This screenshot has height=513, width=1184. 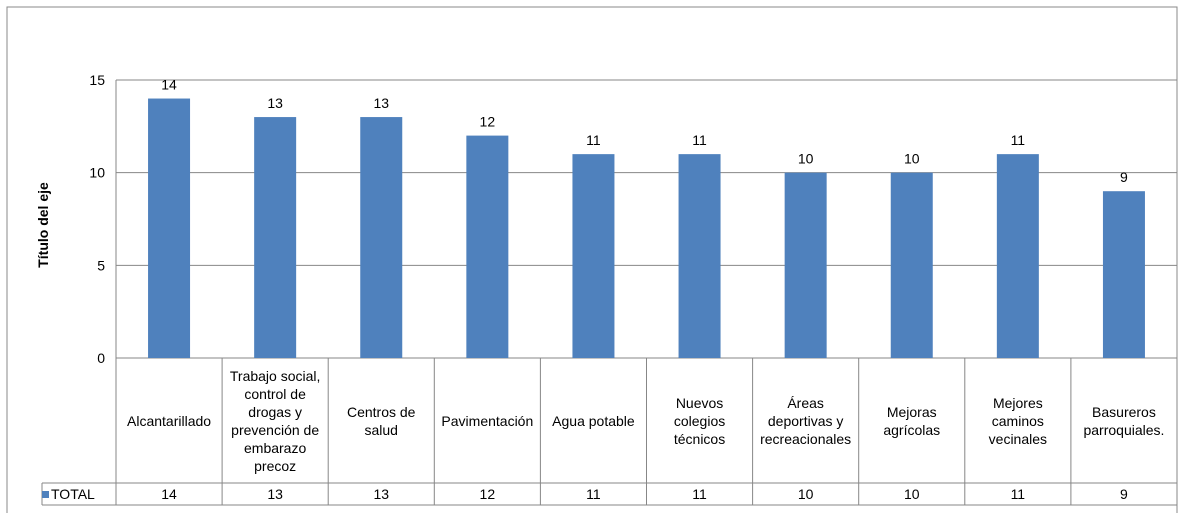 I want to click on y-axis-title: Título del eje, so click(x=43, y=225).